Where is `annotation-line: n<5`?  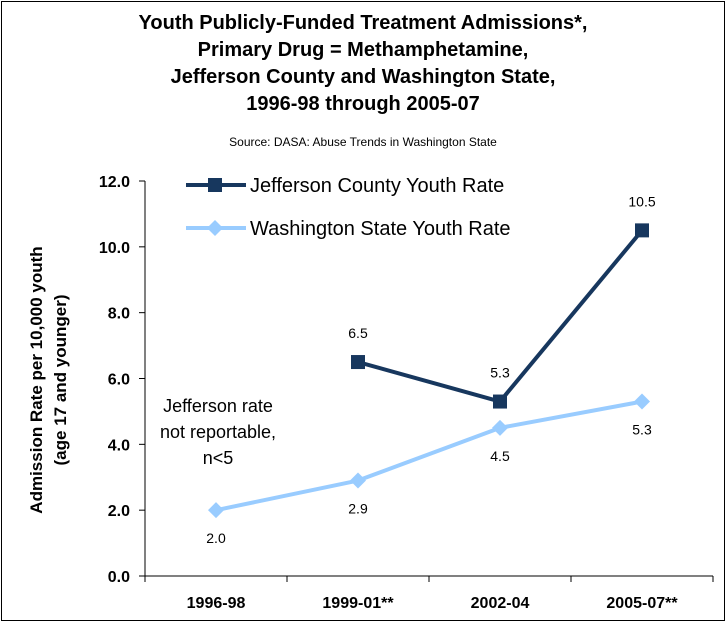 annotation-line: n<5 is located at coordinates (218, 458).